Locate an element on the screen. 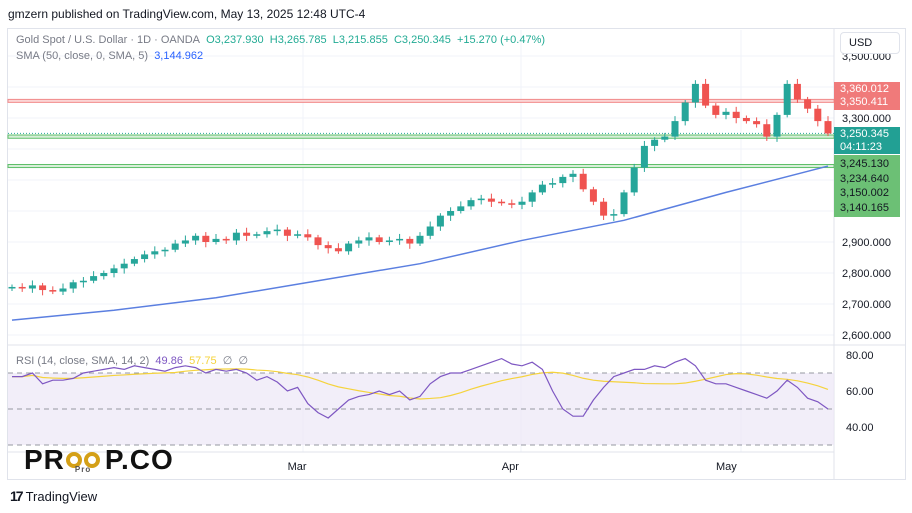 The width and height of the screenshot is (912, 513). rsi-sma-value: 57.75 is located at coordinates (203, 361).